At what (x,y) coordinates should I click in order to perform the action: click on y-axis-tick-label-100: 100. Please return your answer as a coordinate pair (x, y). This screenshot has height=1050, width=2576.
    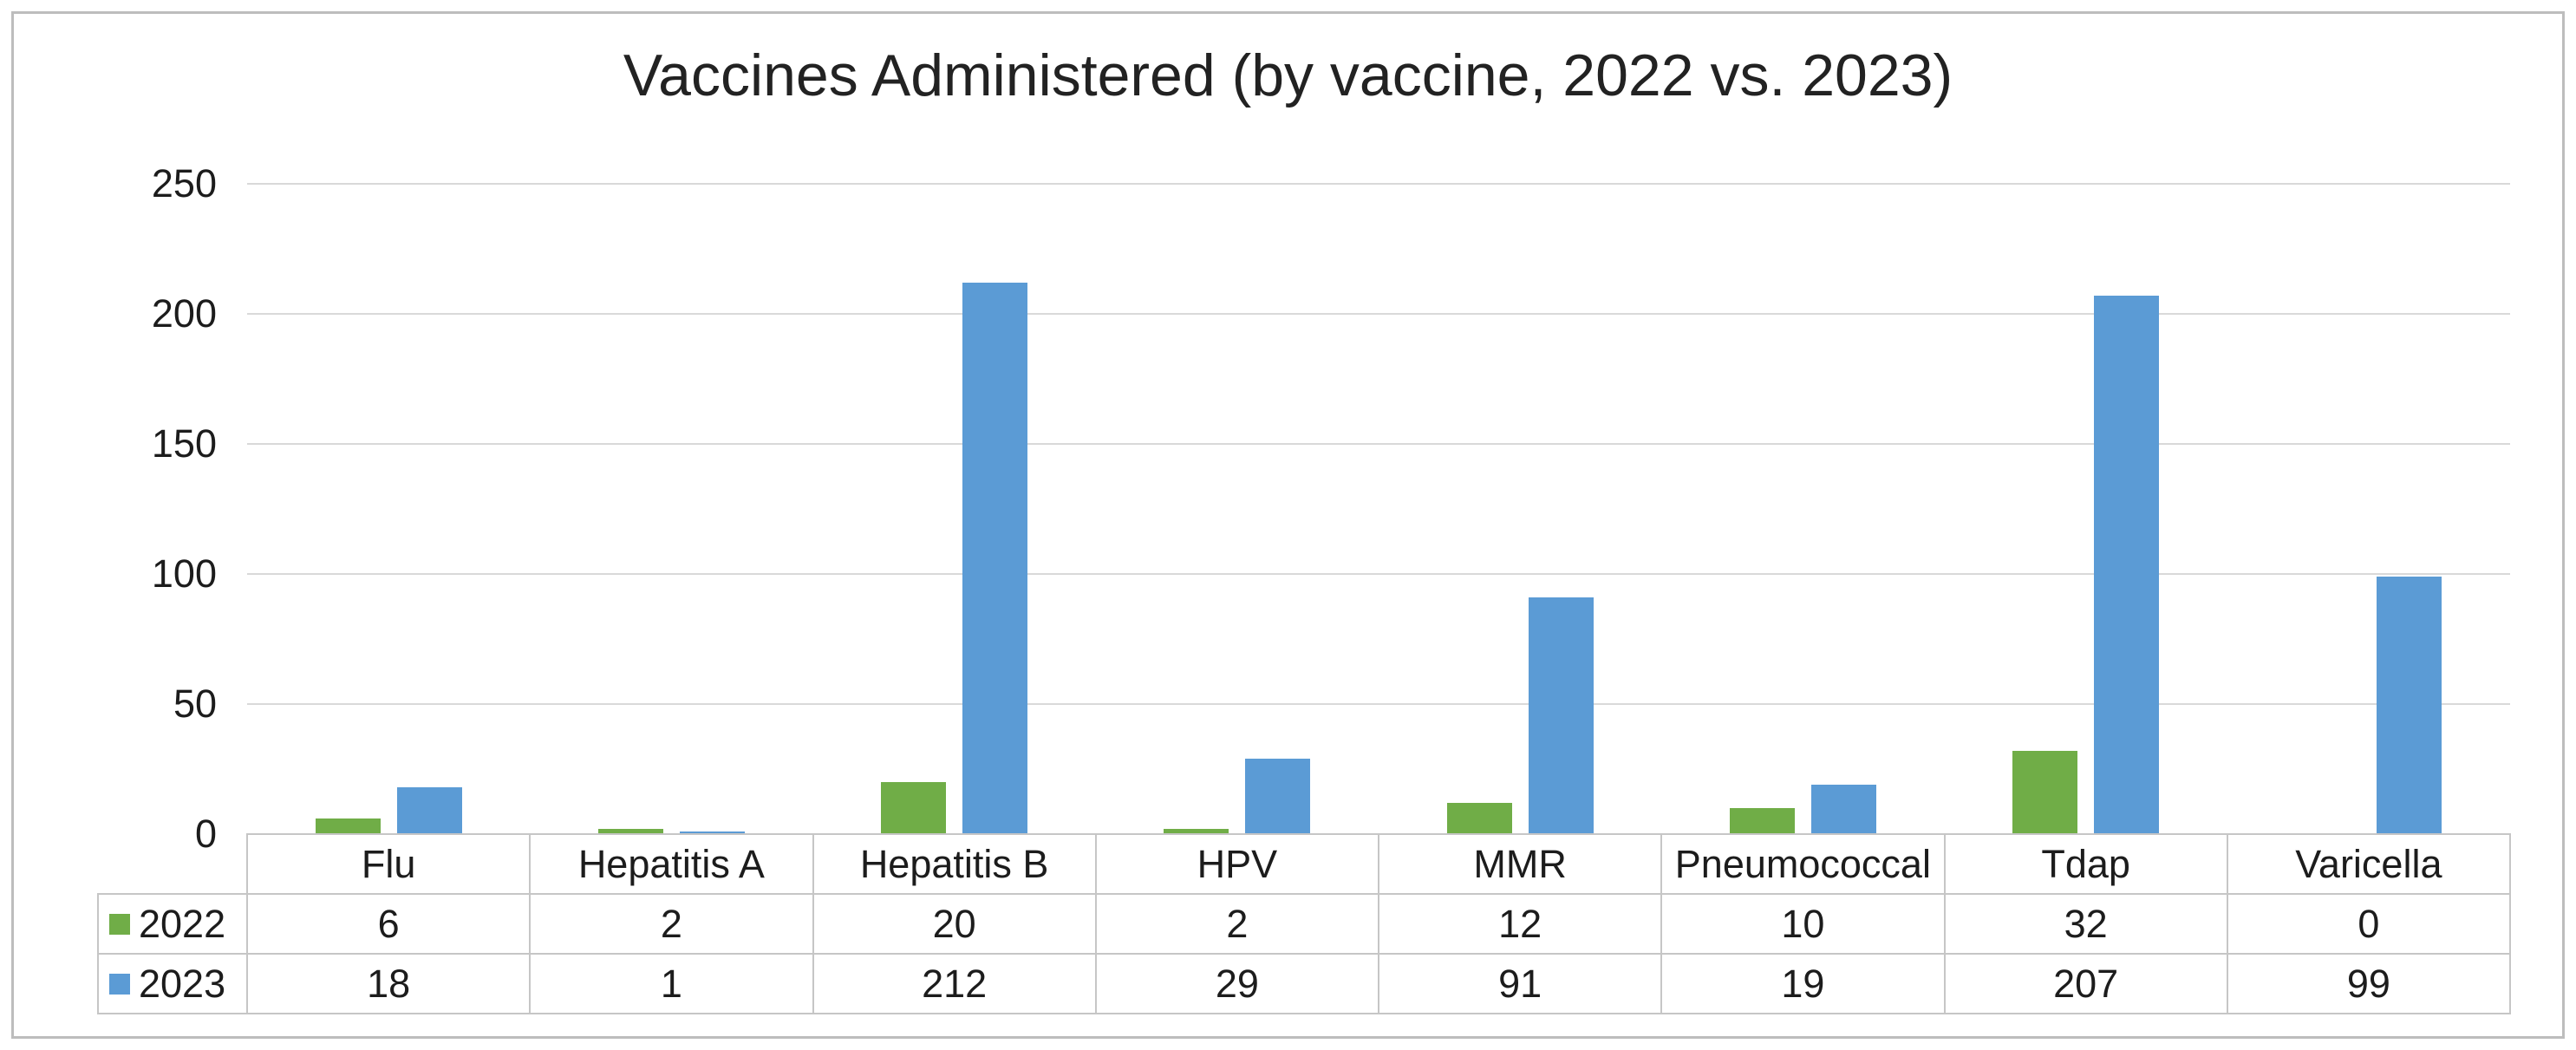
    Looking at the image, I should click on (184, 573).